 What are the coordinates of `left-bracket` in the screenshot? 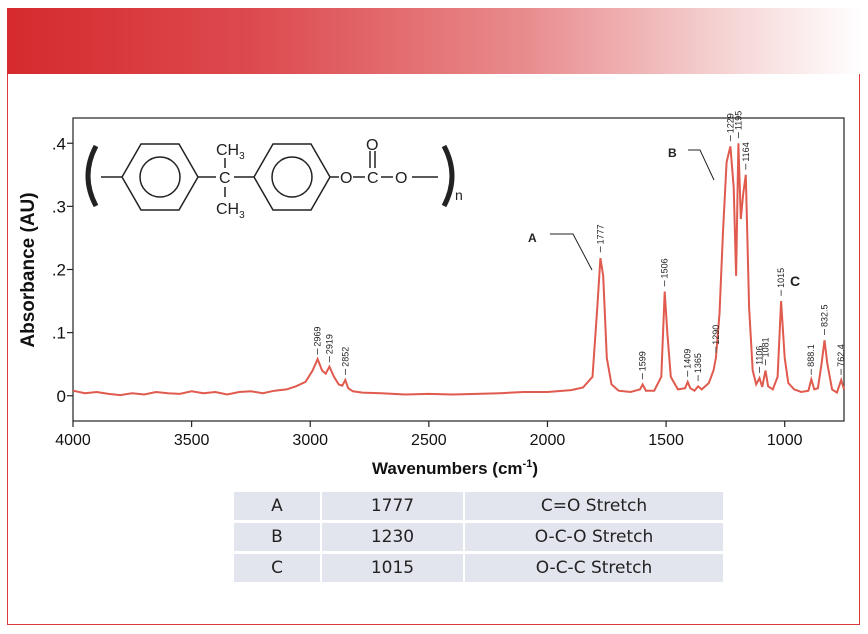 It's located at (92, 176).